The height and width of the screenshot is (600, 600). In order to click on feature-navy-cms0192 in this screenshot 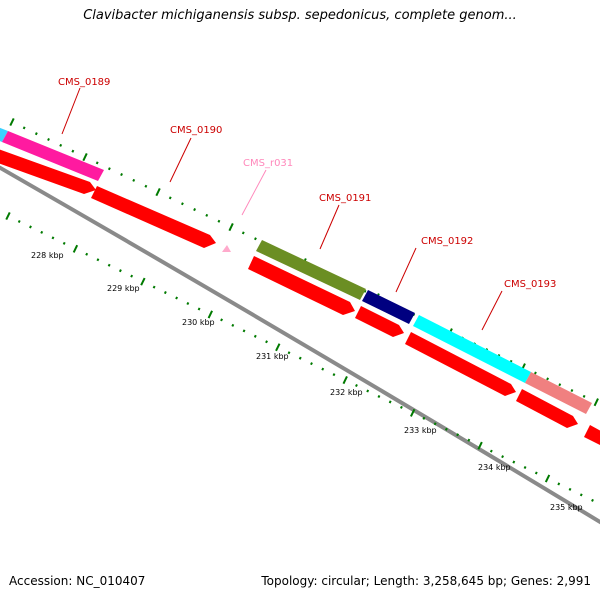, I will do `click(388, 307)`.